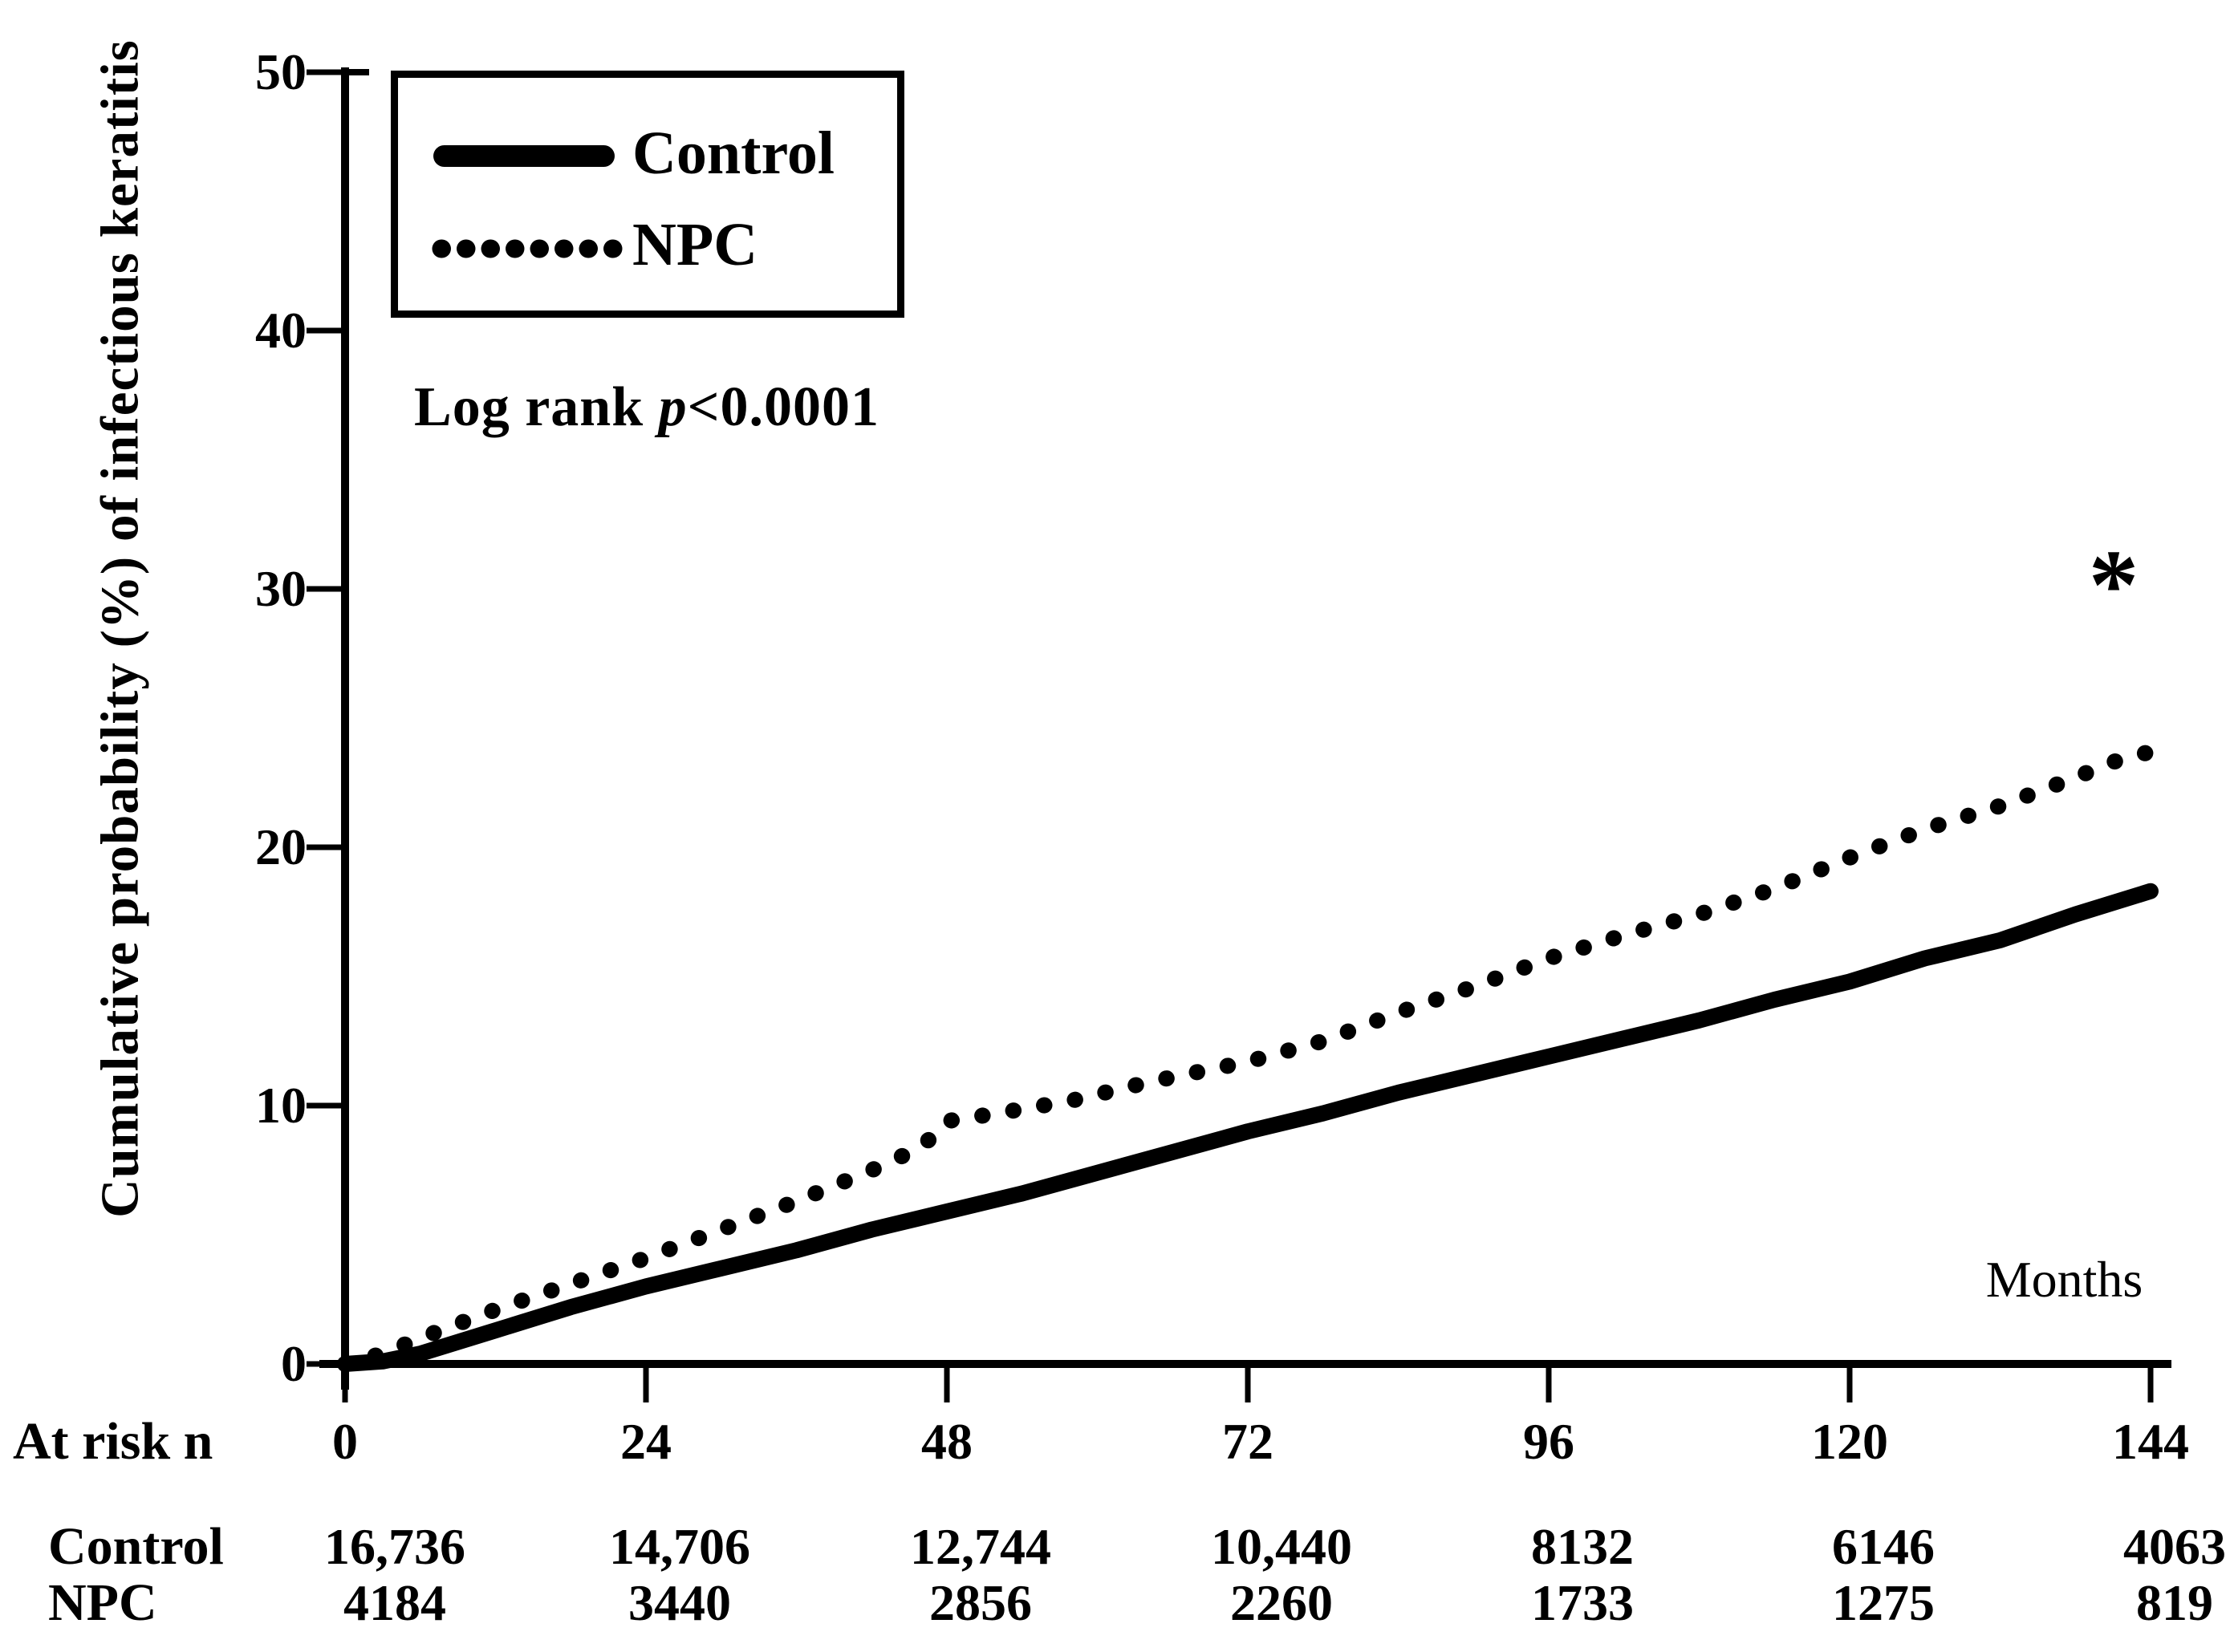 Image resolution: width=2230 pixels, height=1652 pixels. Describe the element at coordinates (113, 1441) in the screenshot. I see `at-risk-header-label: At risk n` at that location.